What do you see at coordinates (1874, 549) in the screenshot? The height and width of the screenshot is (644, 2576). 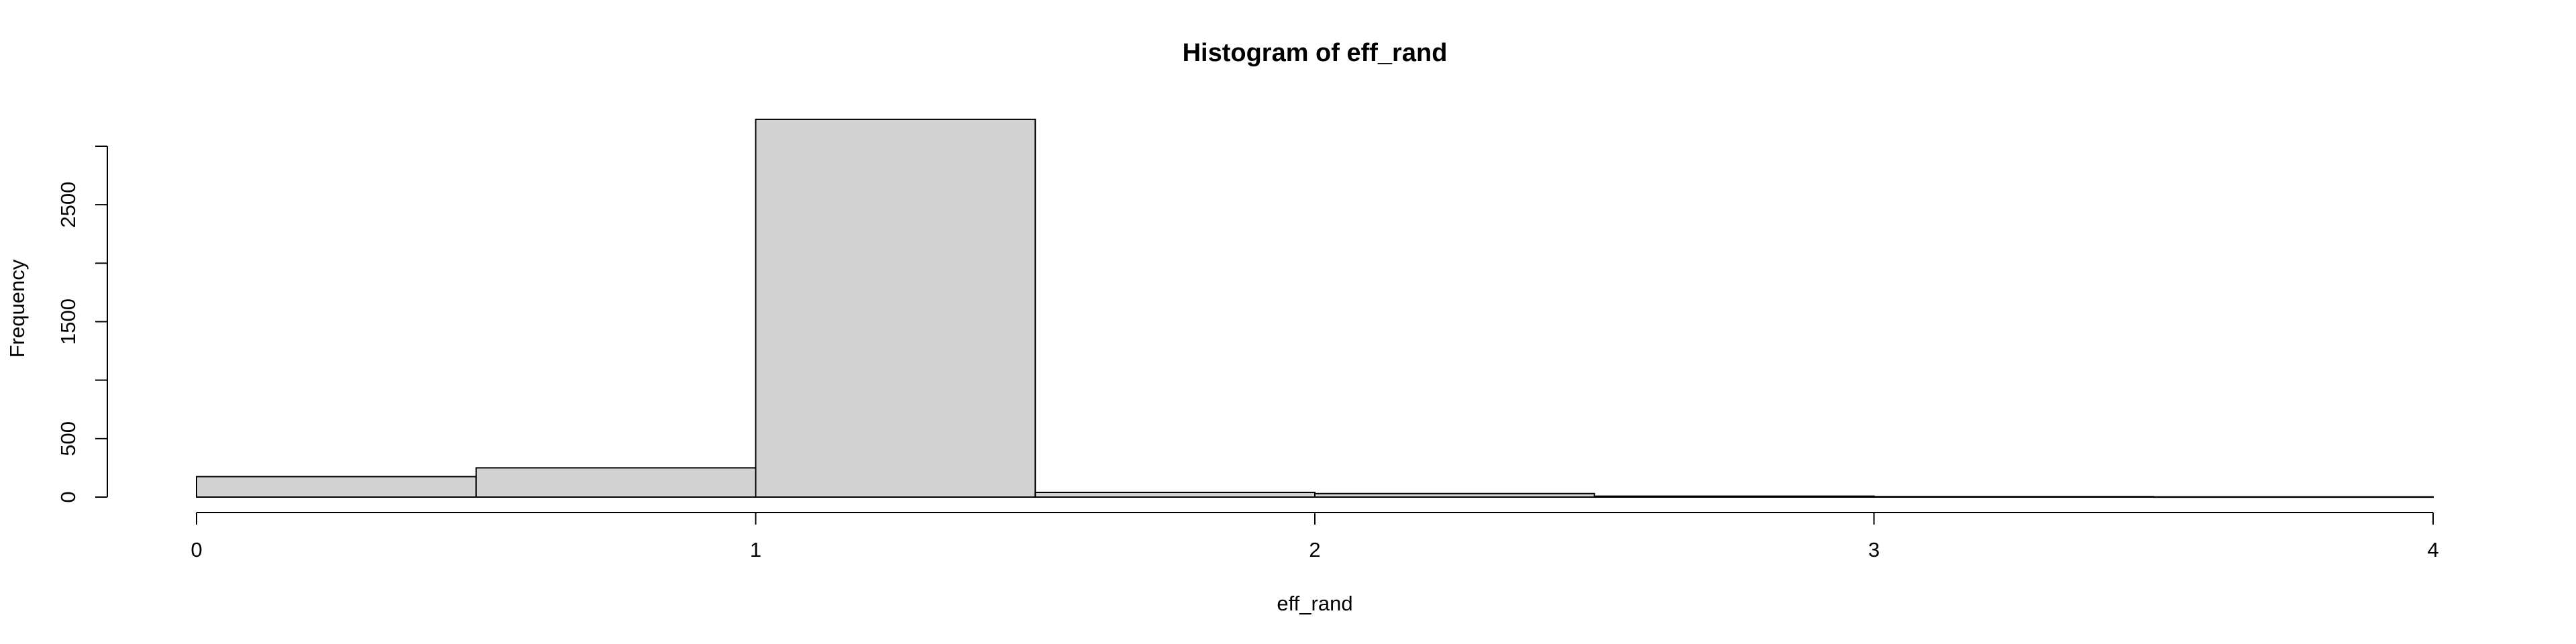 I see `x-tick-label: 3` at bounding box center [1874, 549].